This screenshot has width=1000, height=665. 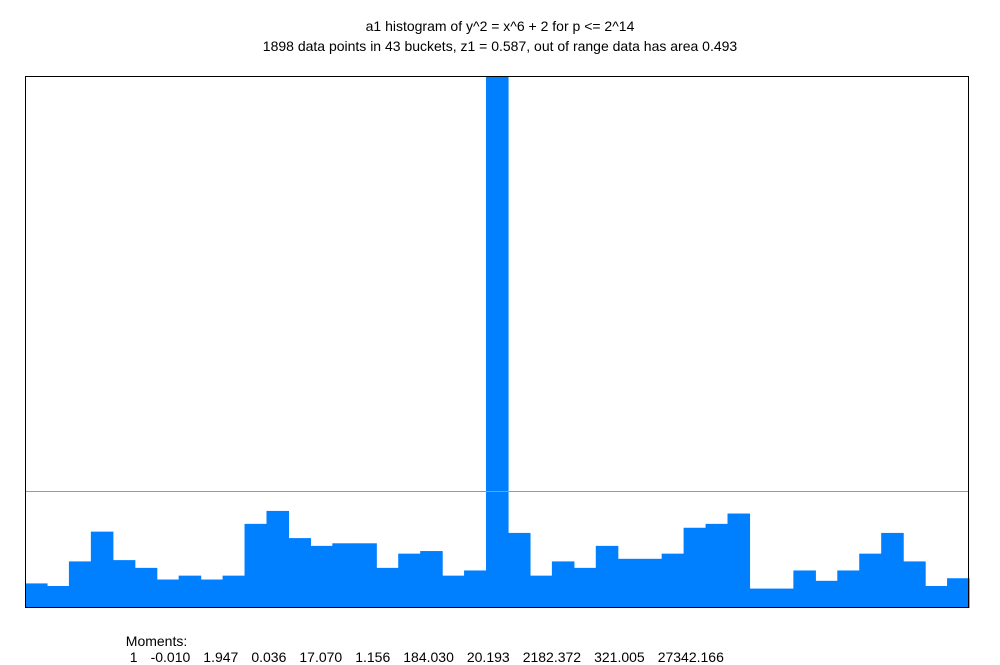 What do you see at coordinates (428, 657) in the screenshot?
I see `moment-value: 184.030` at bounding box center [428, 657].